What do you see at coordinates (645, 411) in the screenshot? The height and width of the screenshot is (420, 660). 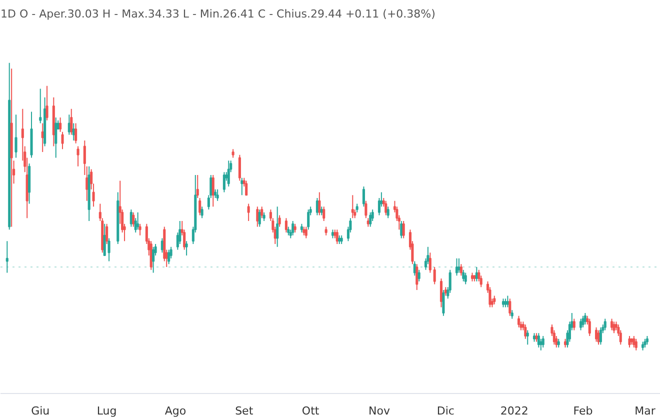 I see `x-tick-label: Mar` at bounding box center [645, 411].